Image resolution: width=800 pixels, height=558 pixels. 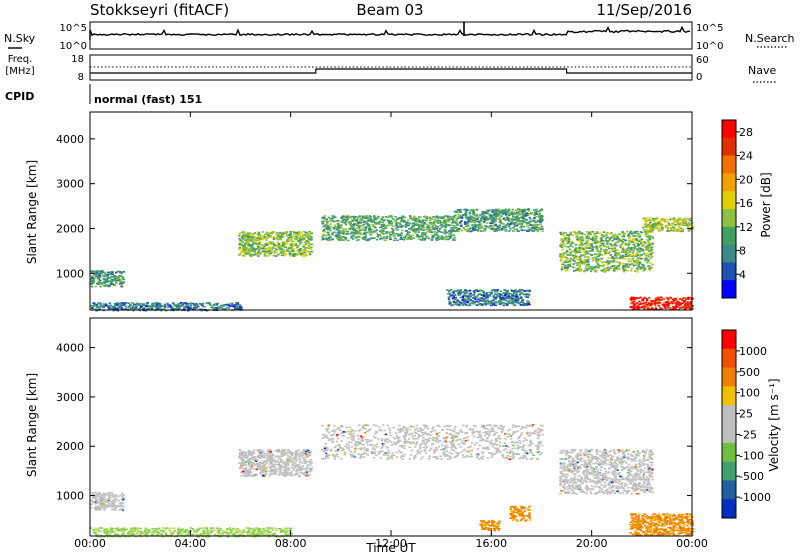 What do you see at coordinates (77, 59) in the screenshot?
I see `freq-ytick-top-left: 18` at bounding box center [77, 59].